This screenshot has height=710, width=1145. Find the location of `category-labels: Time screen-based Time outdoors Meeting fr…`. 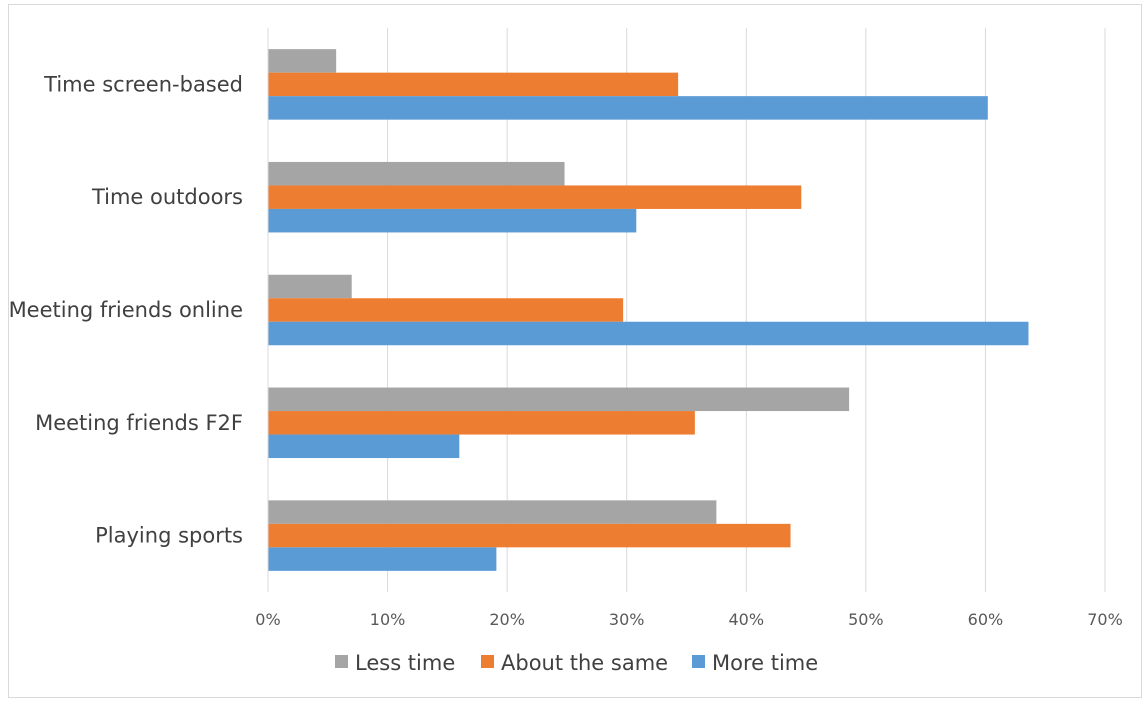

category-labels: Time screen-based Time outdoors Meeting fr… is located at coordinates (126, 309).